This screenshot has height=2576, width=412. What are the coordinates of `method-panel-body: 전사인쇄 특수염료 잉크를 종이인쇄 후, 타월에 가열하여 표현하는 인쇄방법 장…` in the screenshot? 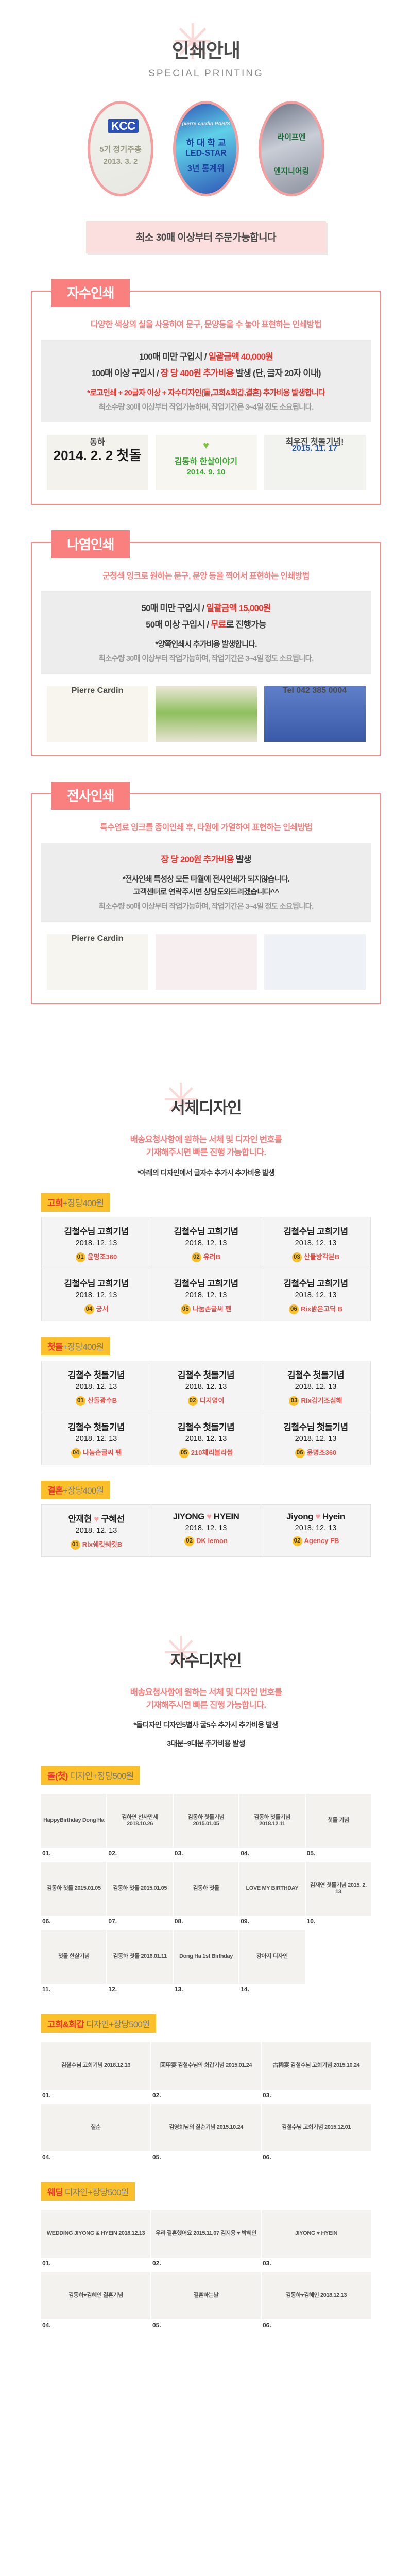 It's located at (206, 893).